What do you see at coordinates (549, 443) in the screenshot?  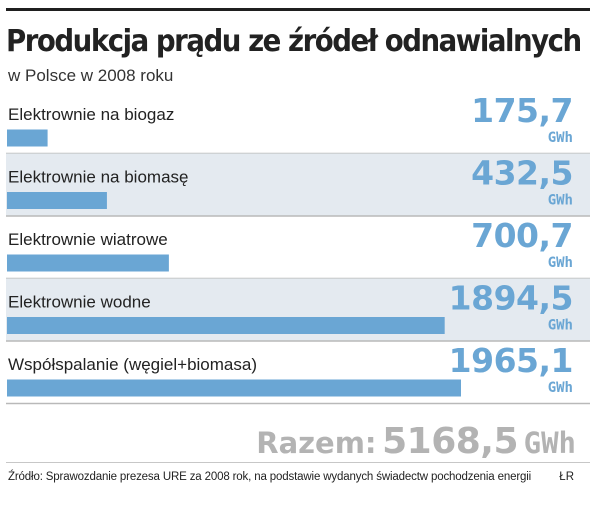 I see `total-unit: GWh` at bounding box center [549, 443].